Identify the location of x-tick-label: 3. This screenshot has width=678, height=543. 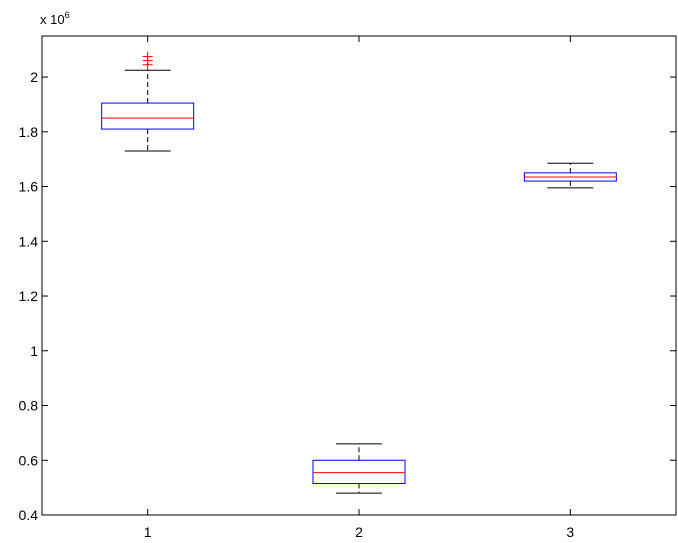
(570, 532).